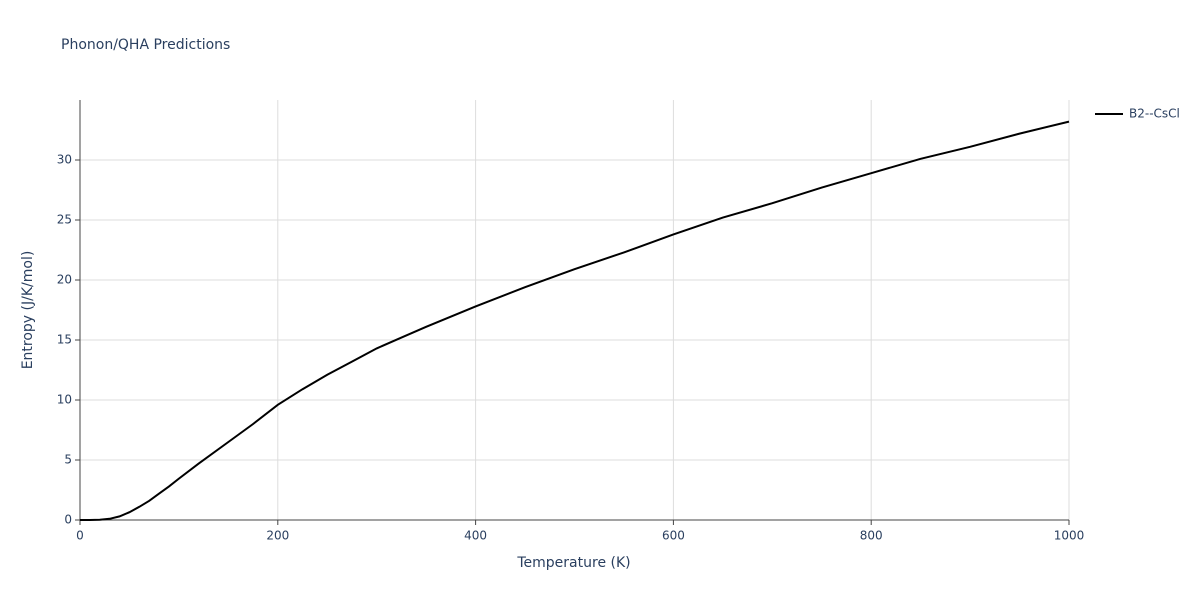 The image size is (1200, 604). I want to click on x-axis-title: Temperature (K), so click(573, 563).